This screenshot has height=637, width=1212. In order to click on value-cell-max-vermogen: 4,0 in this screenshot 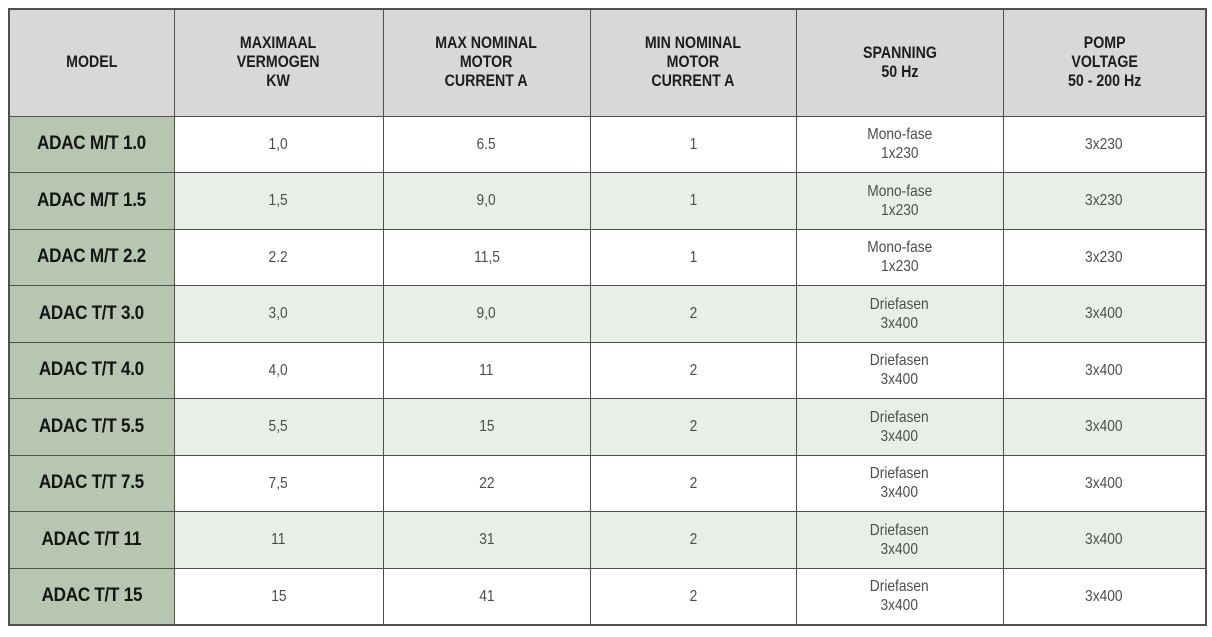, I will do `click(278, 370)`.